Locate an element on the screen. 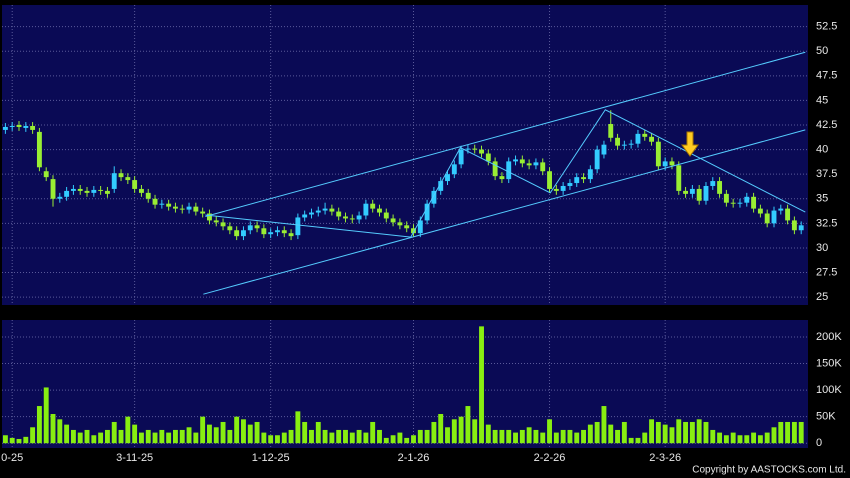 The height and width of the screenshot is (478, 850). y-tick-label: 50K is located at coordinates (826, 417).